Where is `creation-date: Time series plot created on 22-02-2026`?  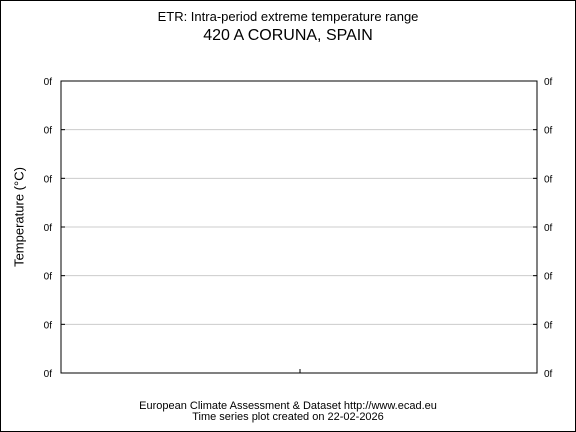
creation-date: Time series plot created on 22-02-2026 is located at coordinates (288, 417).